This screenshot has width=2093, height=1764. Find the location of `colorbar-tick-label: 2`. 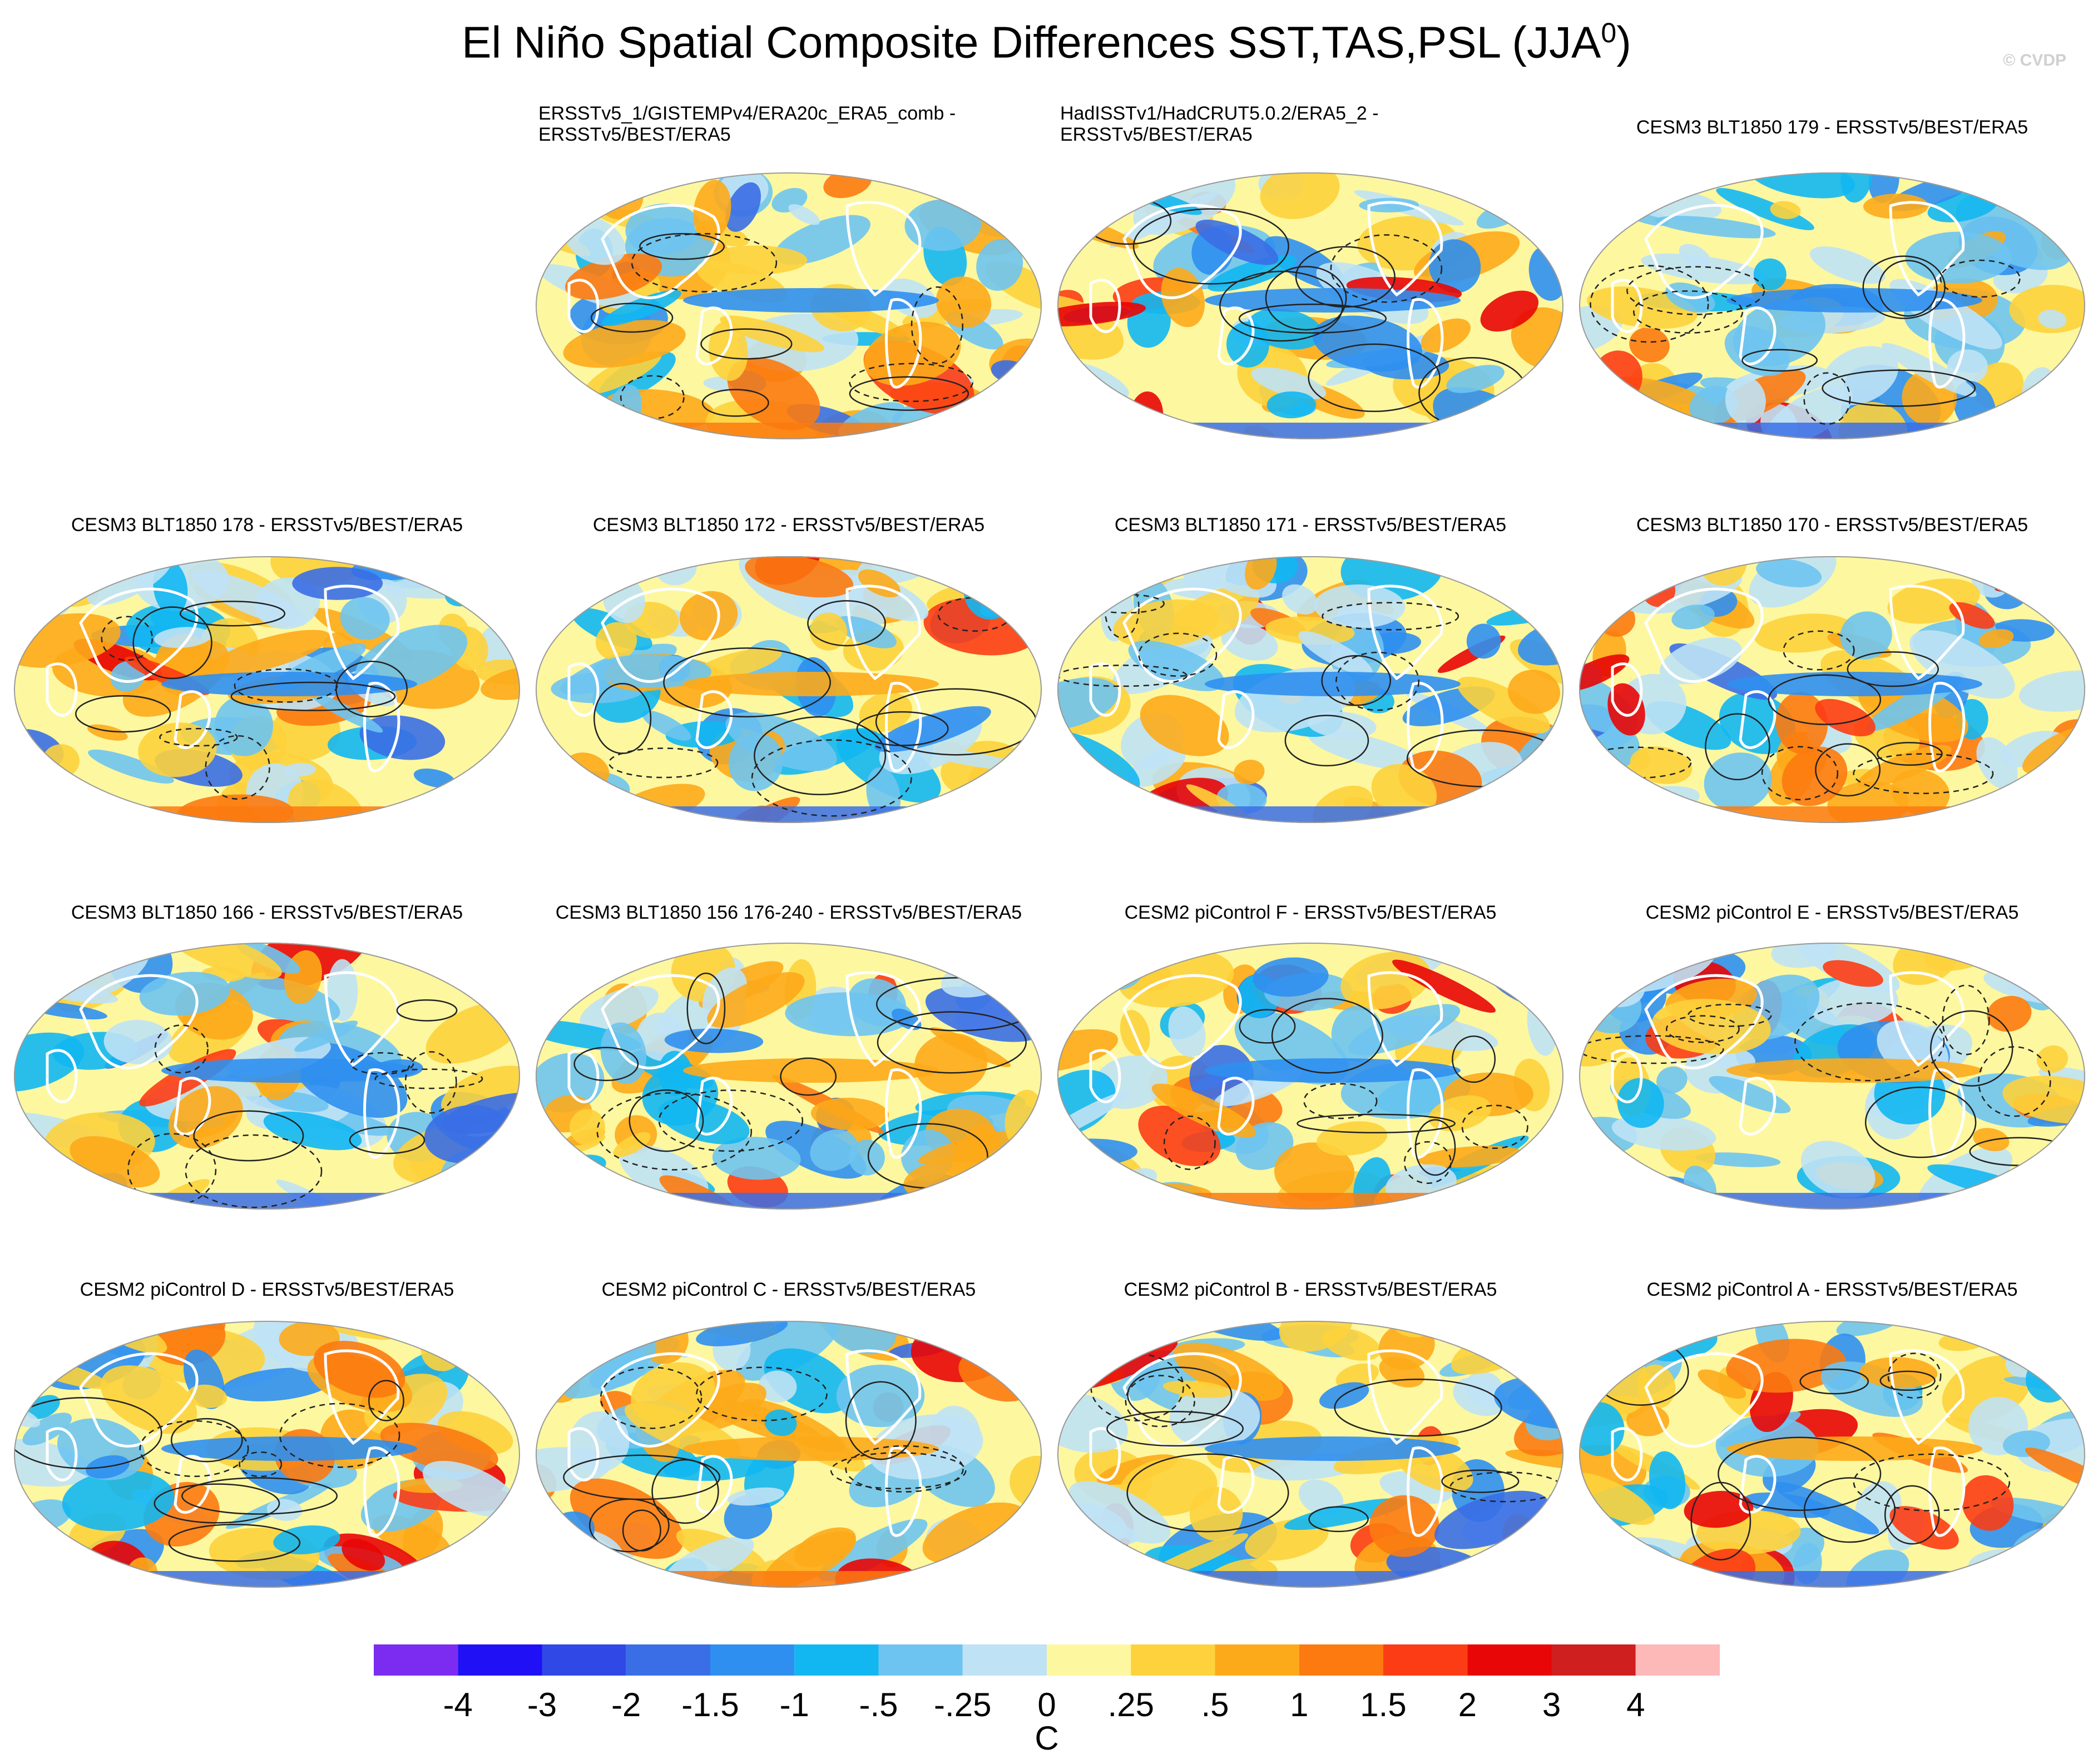

colorbar-tick-label: 2 is located at coordinates (1467, 1704).